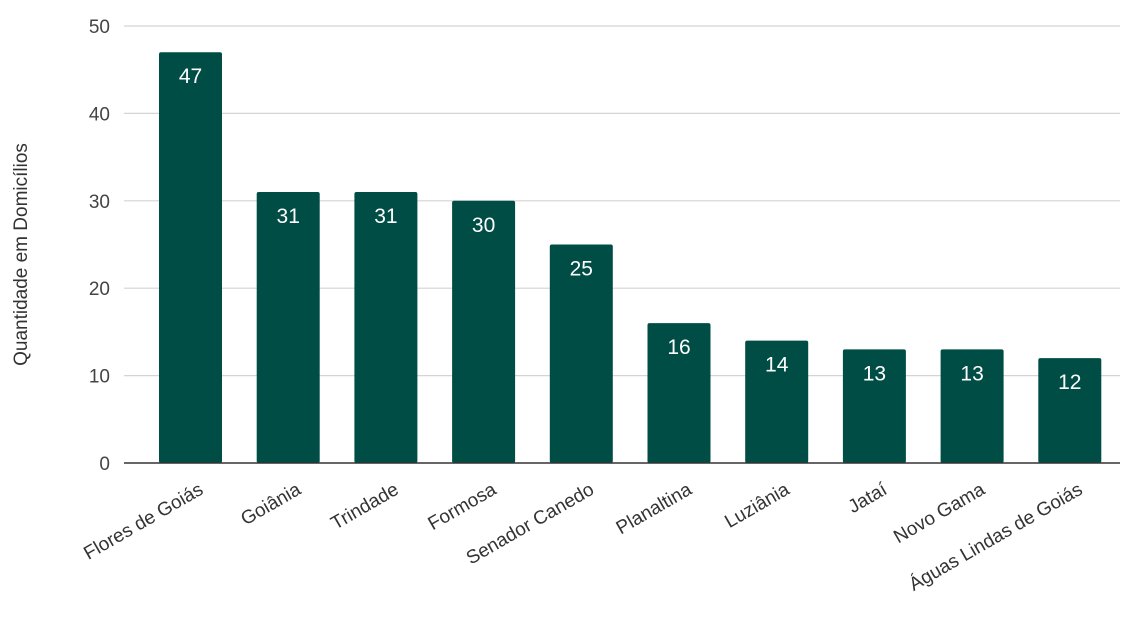 This screenshot has height=626, width=1124. What do you see at coordinates (99, 377) in the screenshot?
I see `y-tick-label: 10` at bounding box center [99, 377].